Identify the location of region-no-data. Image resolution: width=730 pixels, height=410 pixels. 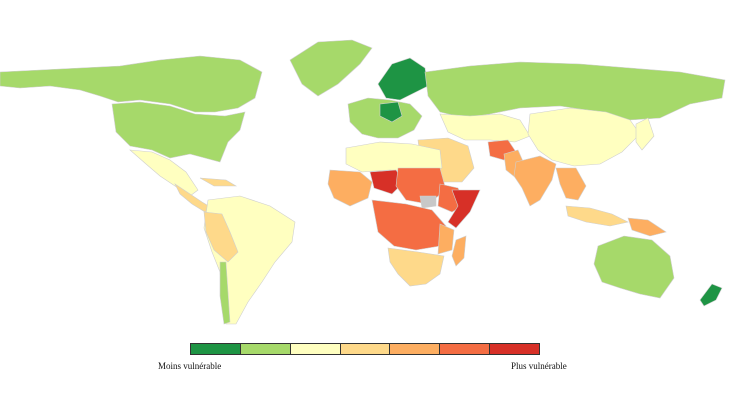
(428, 202).